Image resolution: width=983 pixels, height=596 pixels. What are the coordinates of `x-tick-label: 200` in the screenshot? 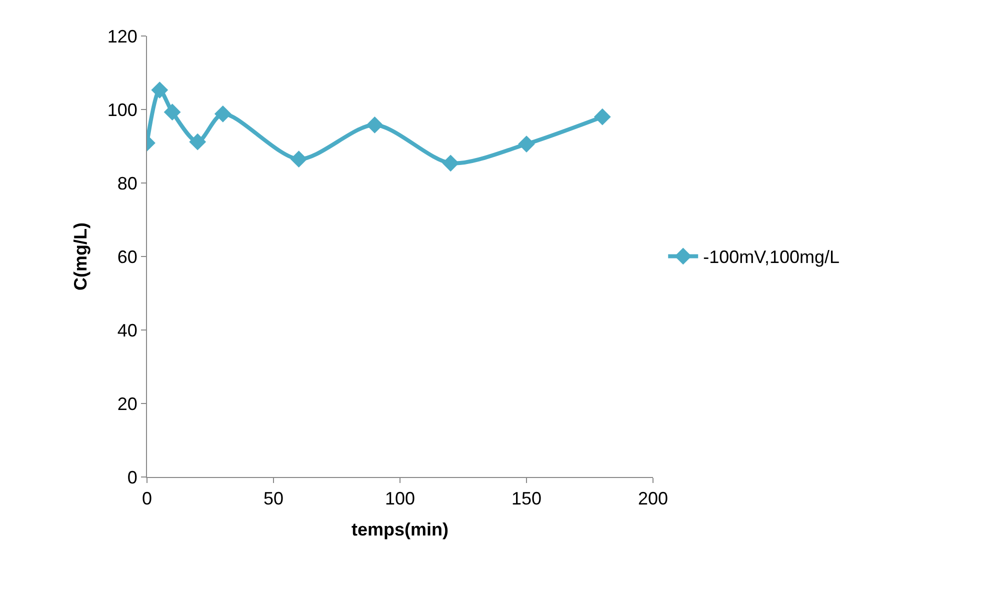 It's located at (653, 498).